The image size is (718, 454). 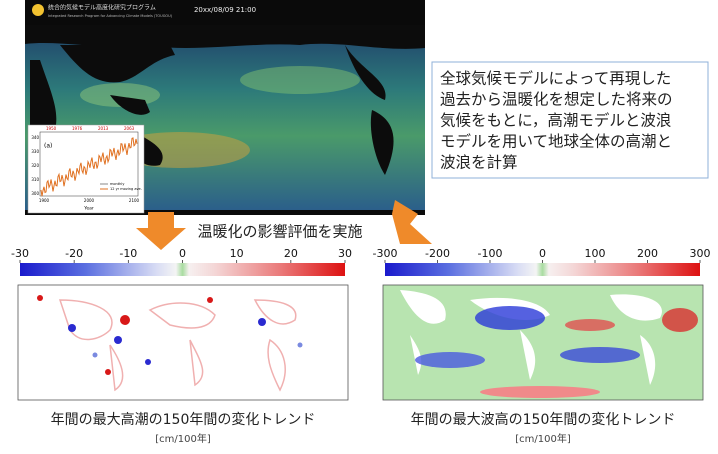 What do you see at coordinates (103, 128) in the screenshot?
I see `inset-marker: 2013` at bounding box center [103, 128].